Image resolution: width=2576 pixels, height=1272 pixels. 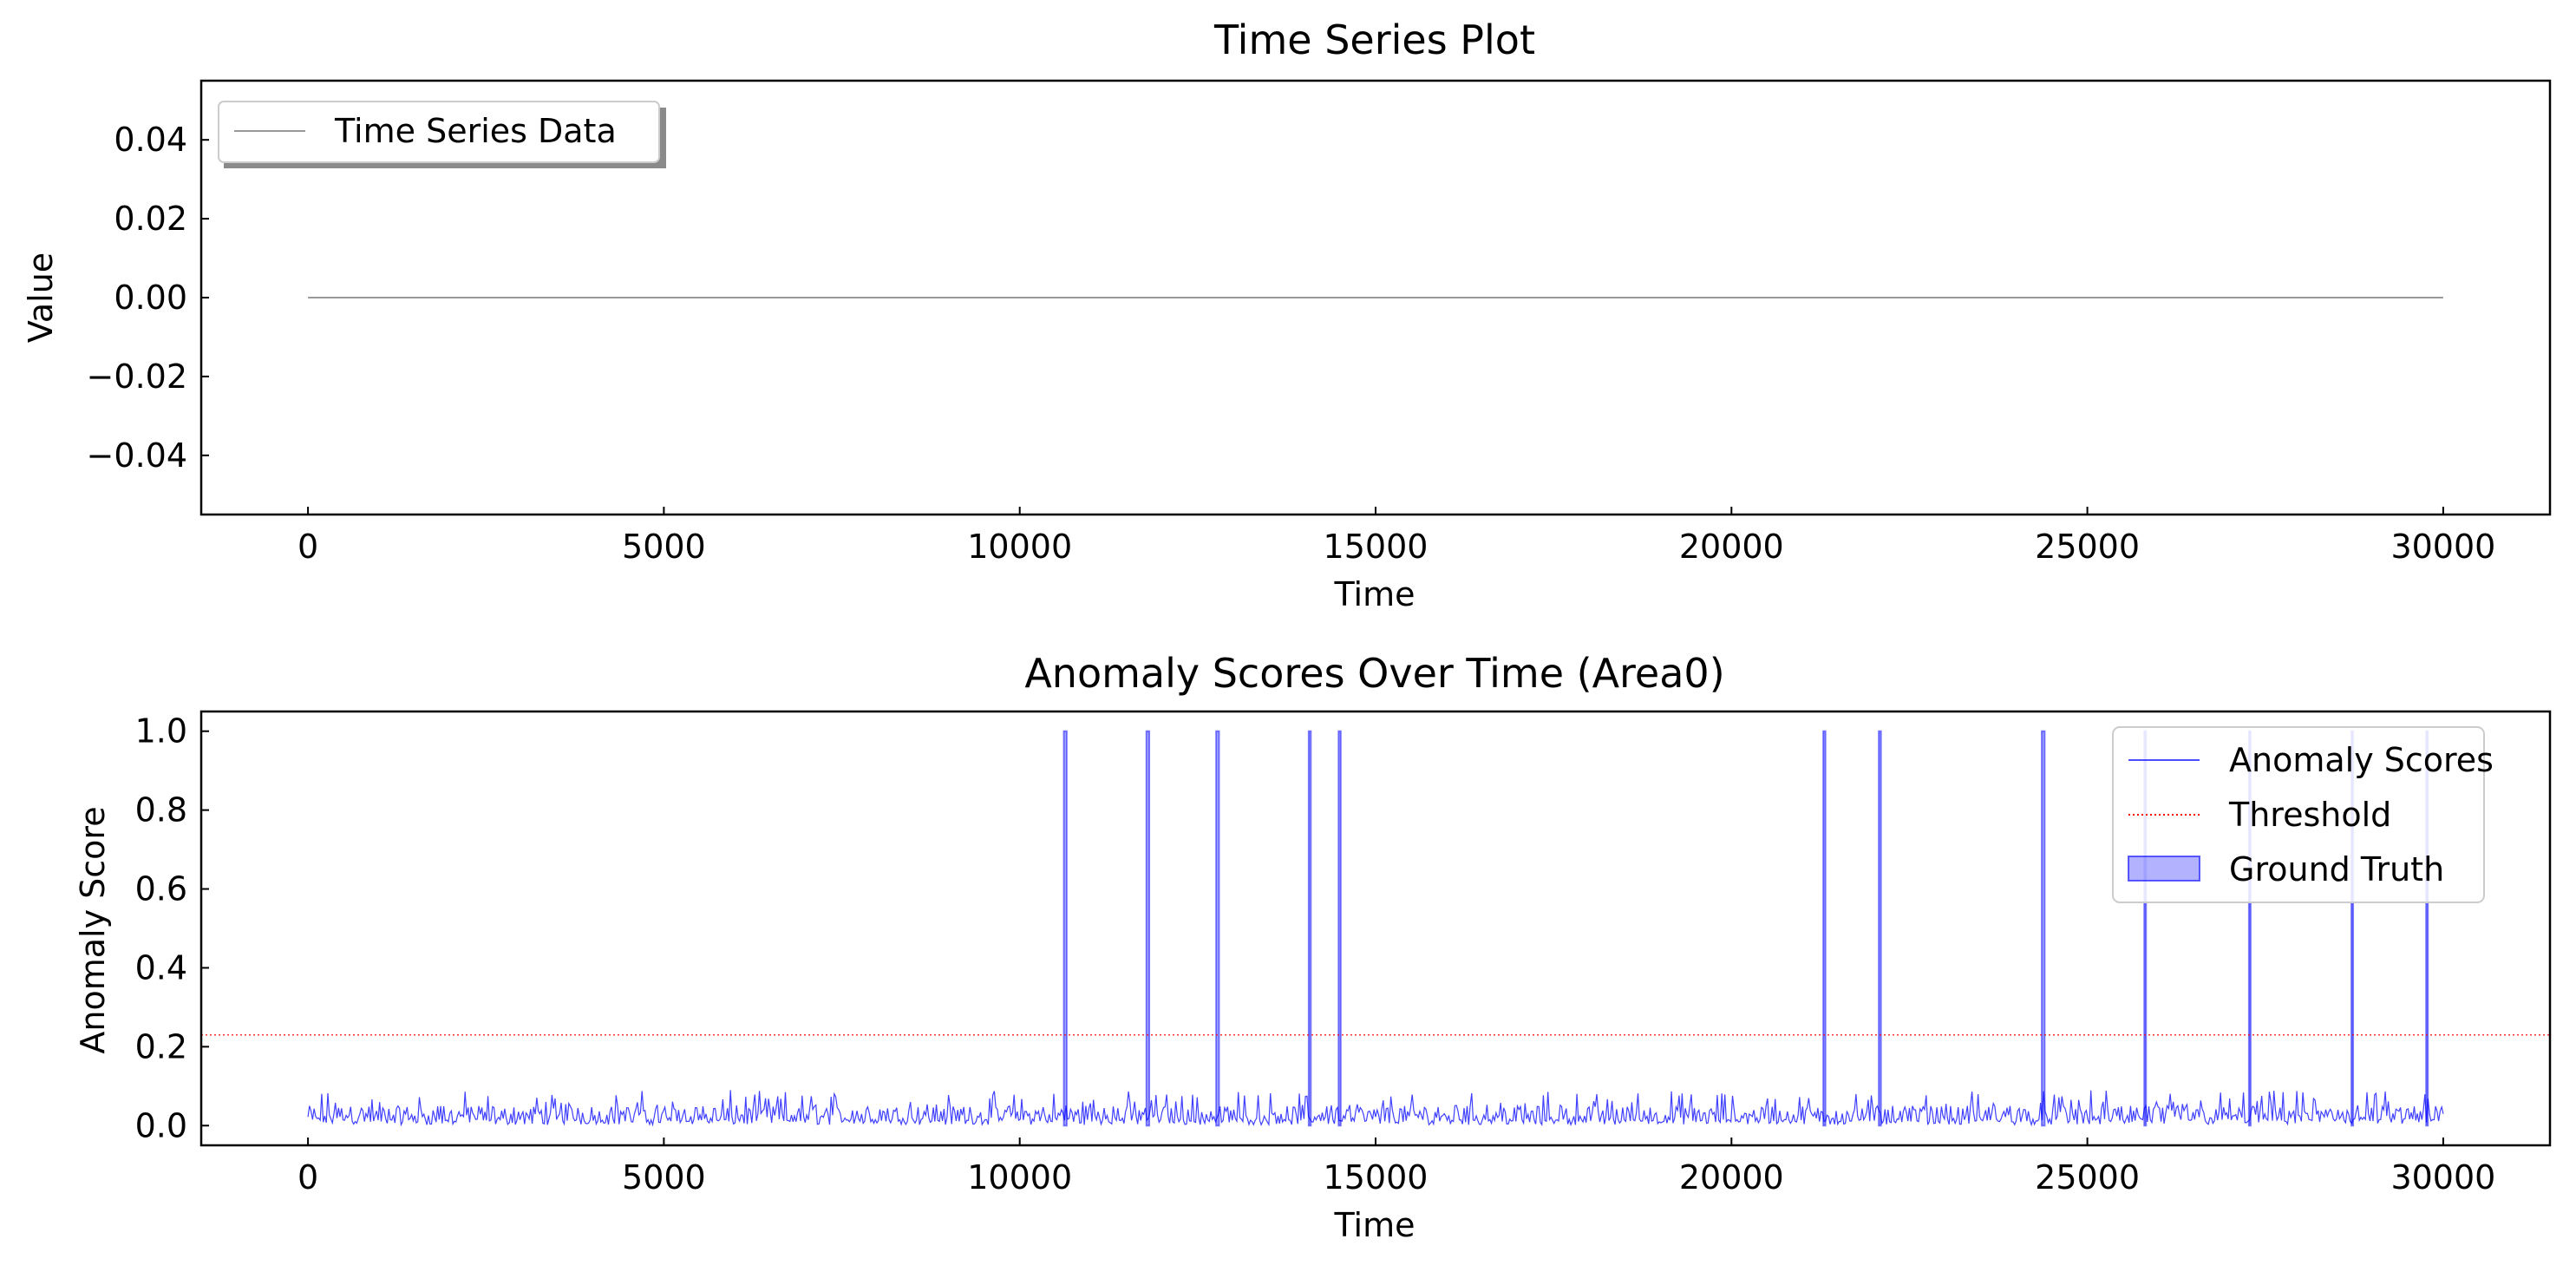 I want to click on y-tick-label: 0.4, so click(x=161, y=967).